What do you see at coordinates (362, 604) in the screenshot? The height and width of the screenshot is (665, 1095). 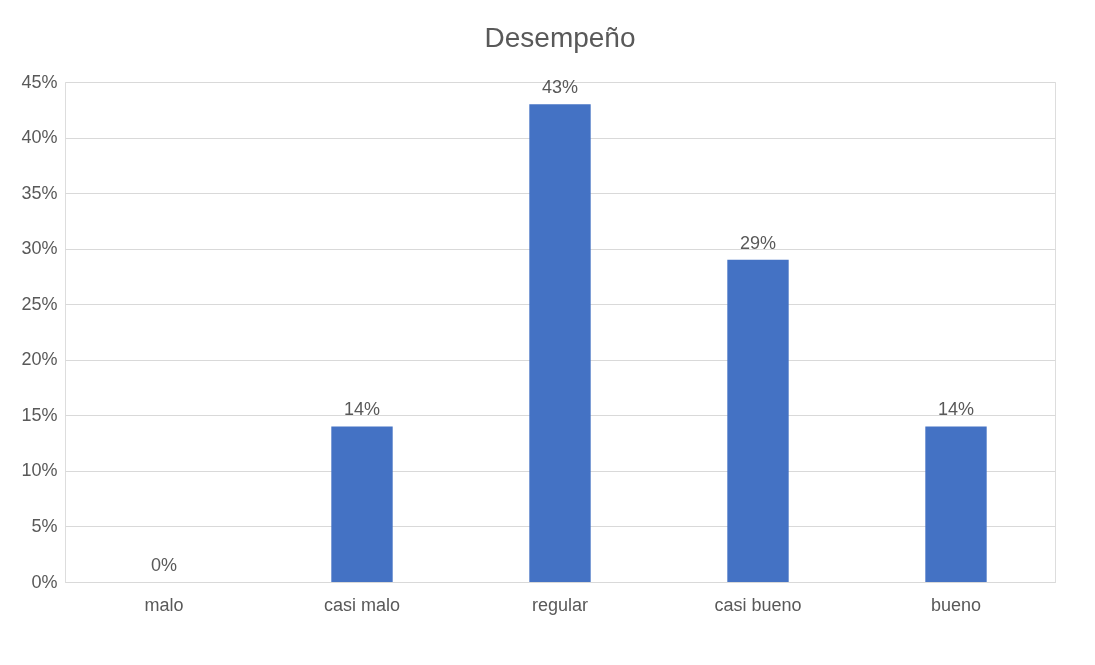 I see `x-tick-label: casi malo` at bounding box center [362, 604].